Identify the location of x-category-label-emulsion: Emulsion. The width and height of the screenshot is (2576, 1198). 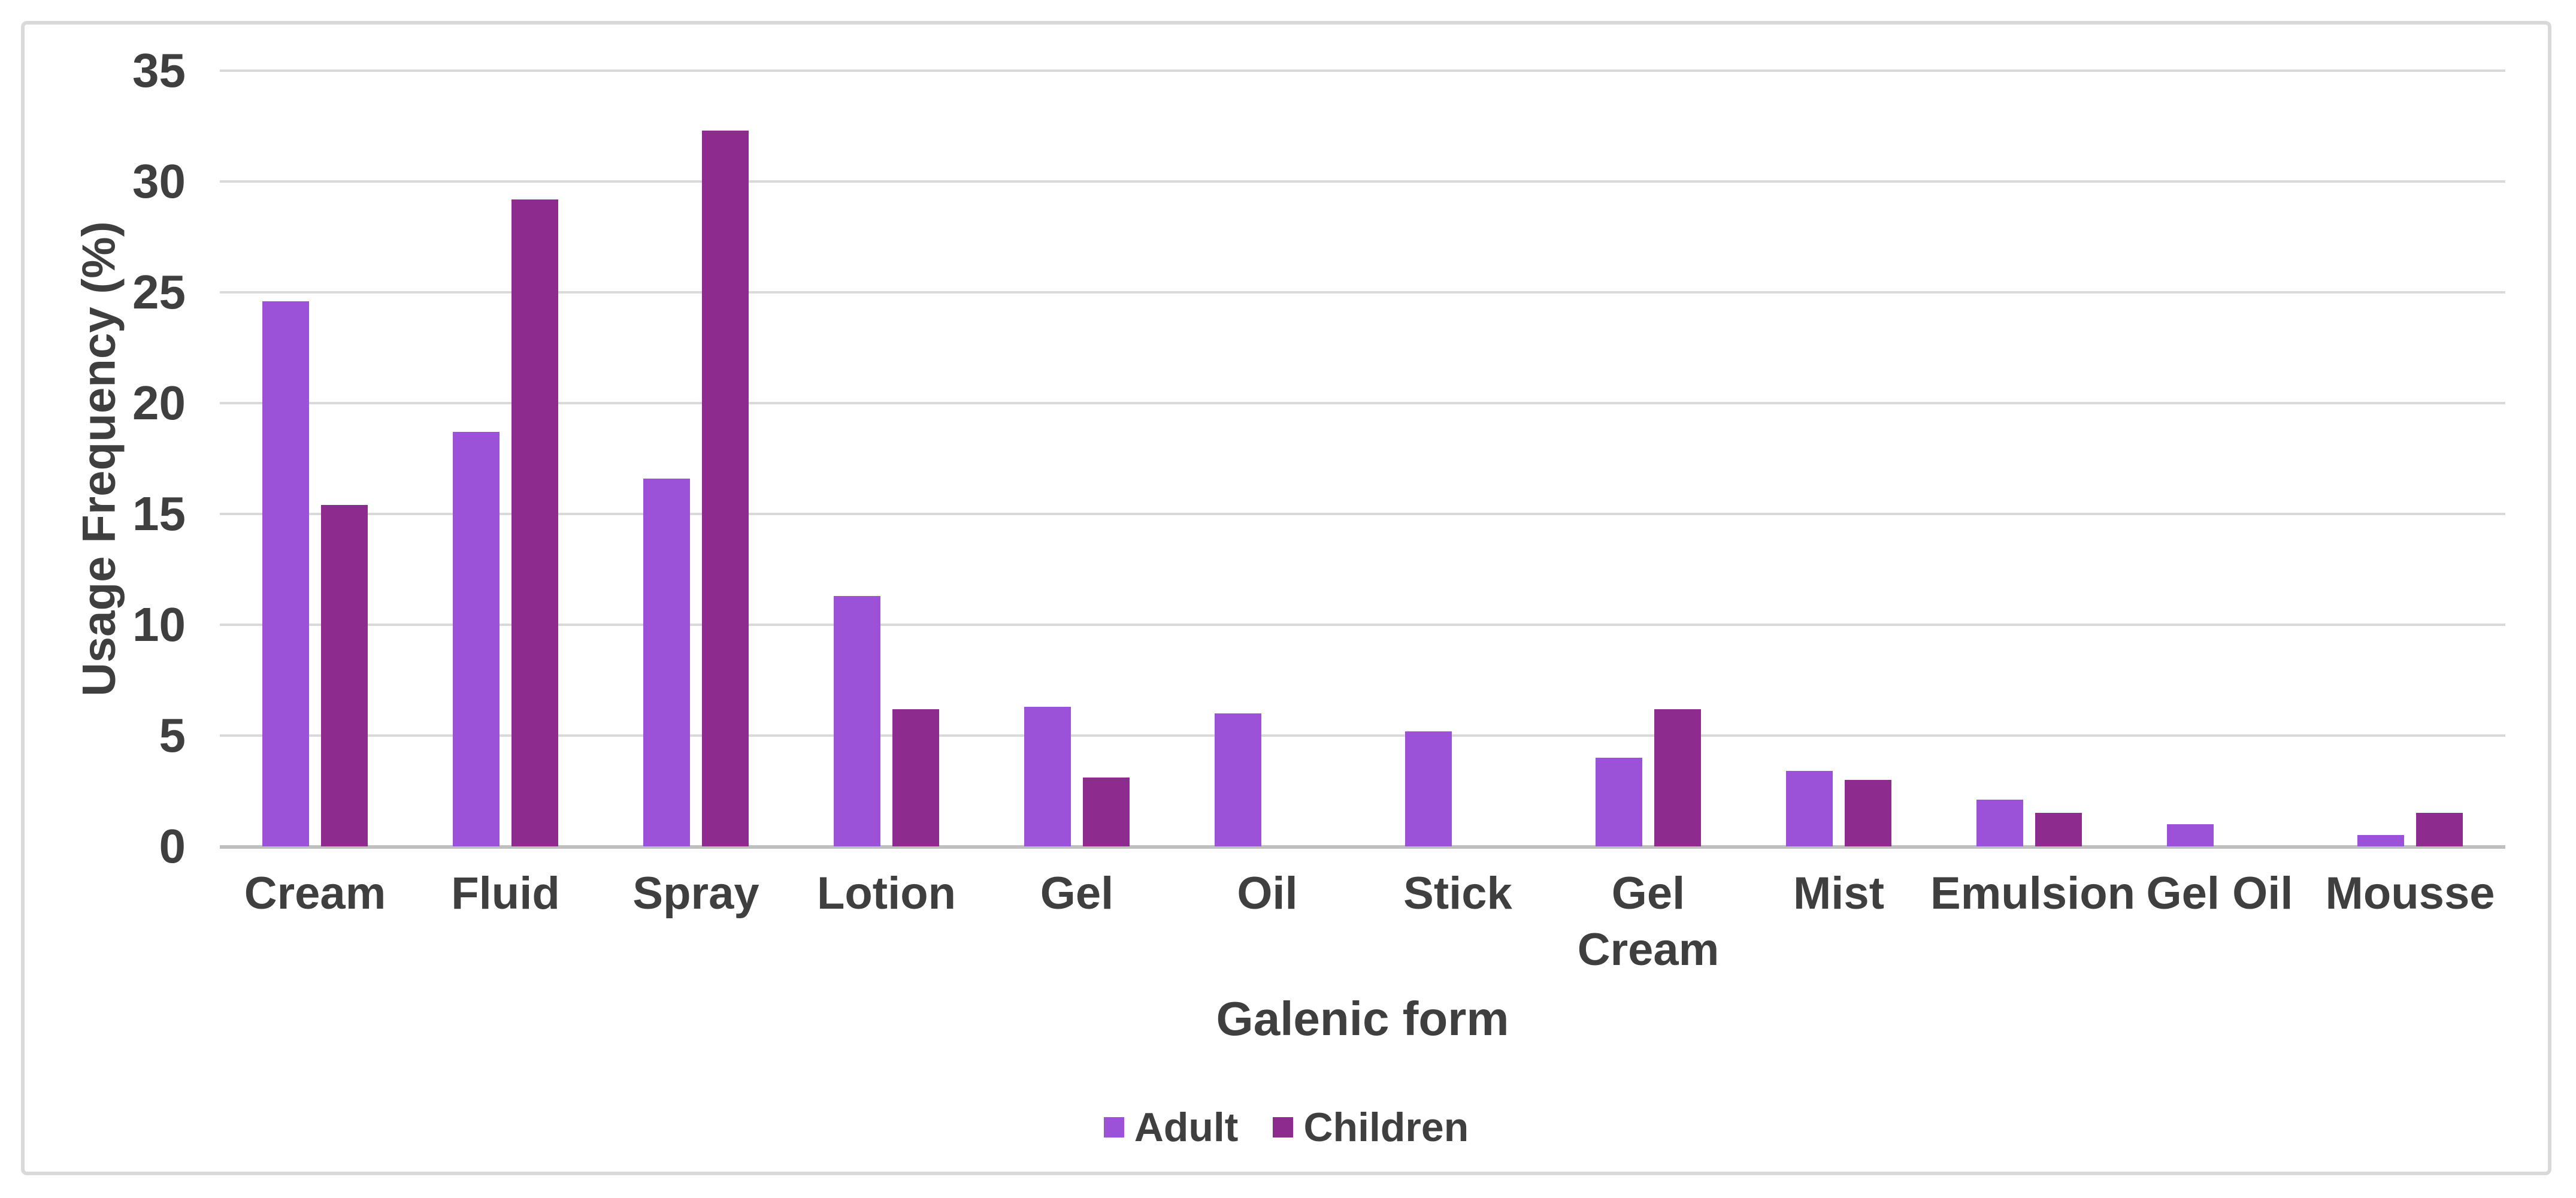
(2033, 893).